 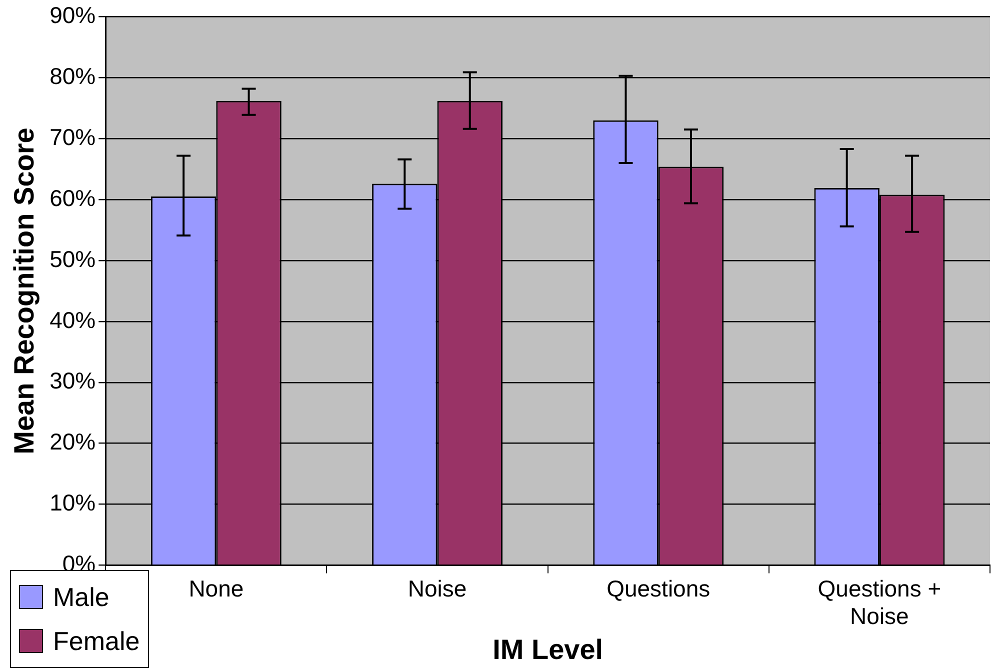 I want to click on x-axis-title: IM Level, so click(x=548, y=649).